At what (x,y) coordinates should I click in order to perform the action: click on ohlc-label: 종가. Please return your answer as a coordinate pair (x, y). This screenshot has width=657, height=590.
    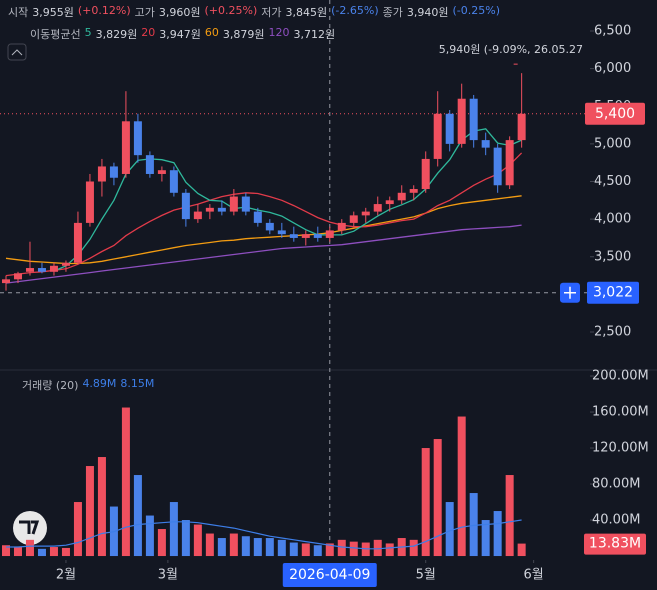
    Looking at the image, I should click on (392, 12).